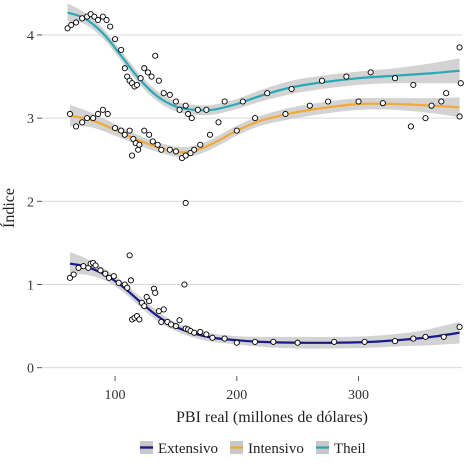  I want to click on y-tick-label: 0, so click(30, 369).